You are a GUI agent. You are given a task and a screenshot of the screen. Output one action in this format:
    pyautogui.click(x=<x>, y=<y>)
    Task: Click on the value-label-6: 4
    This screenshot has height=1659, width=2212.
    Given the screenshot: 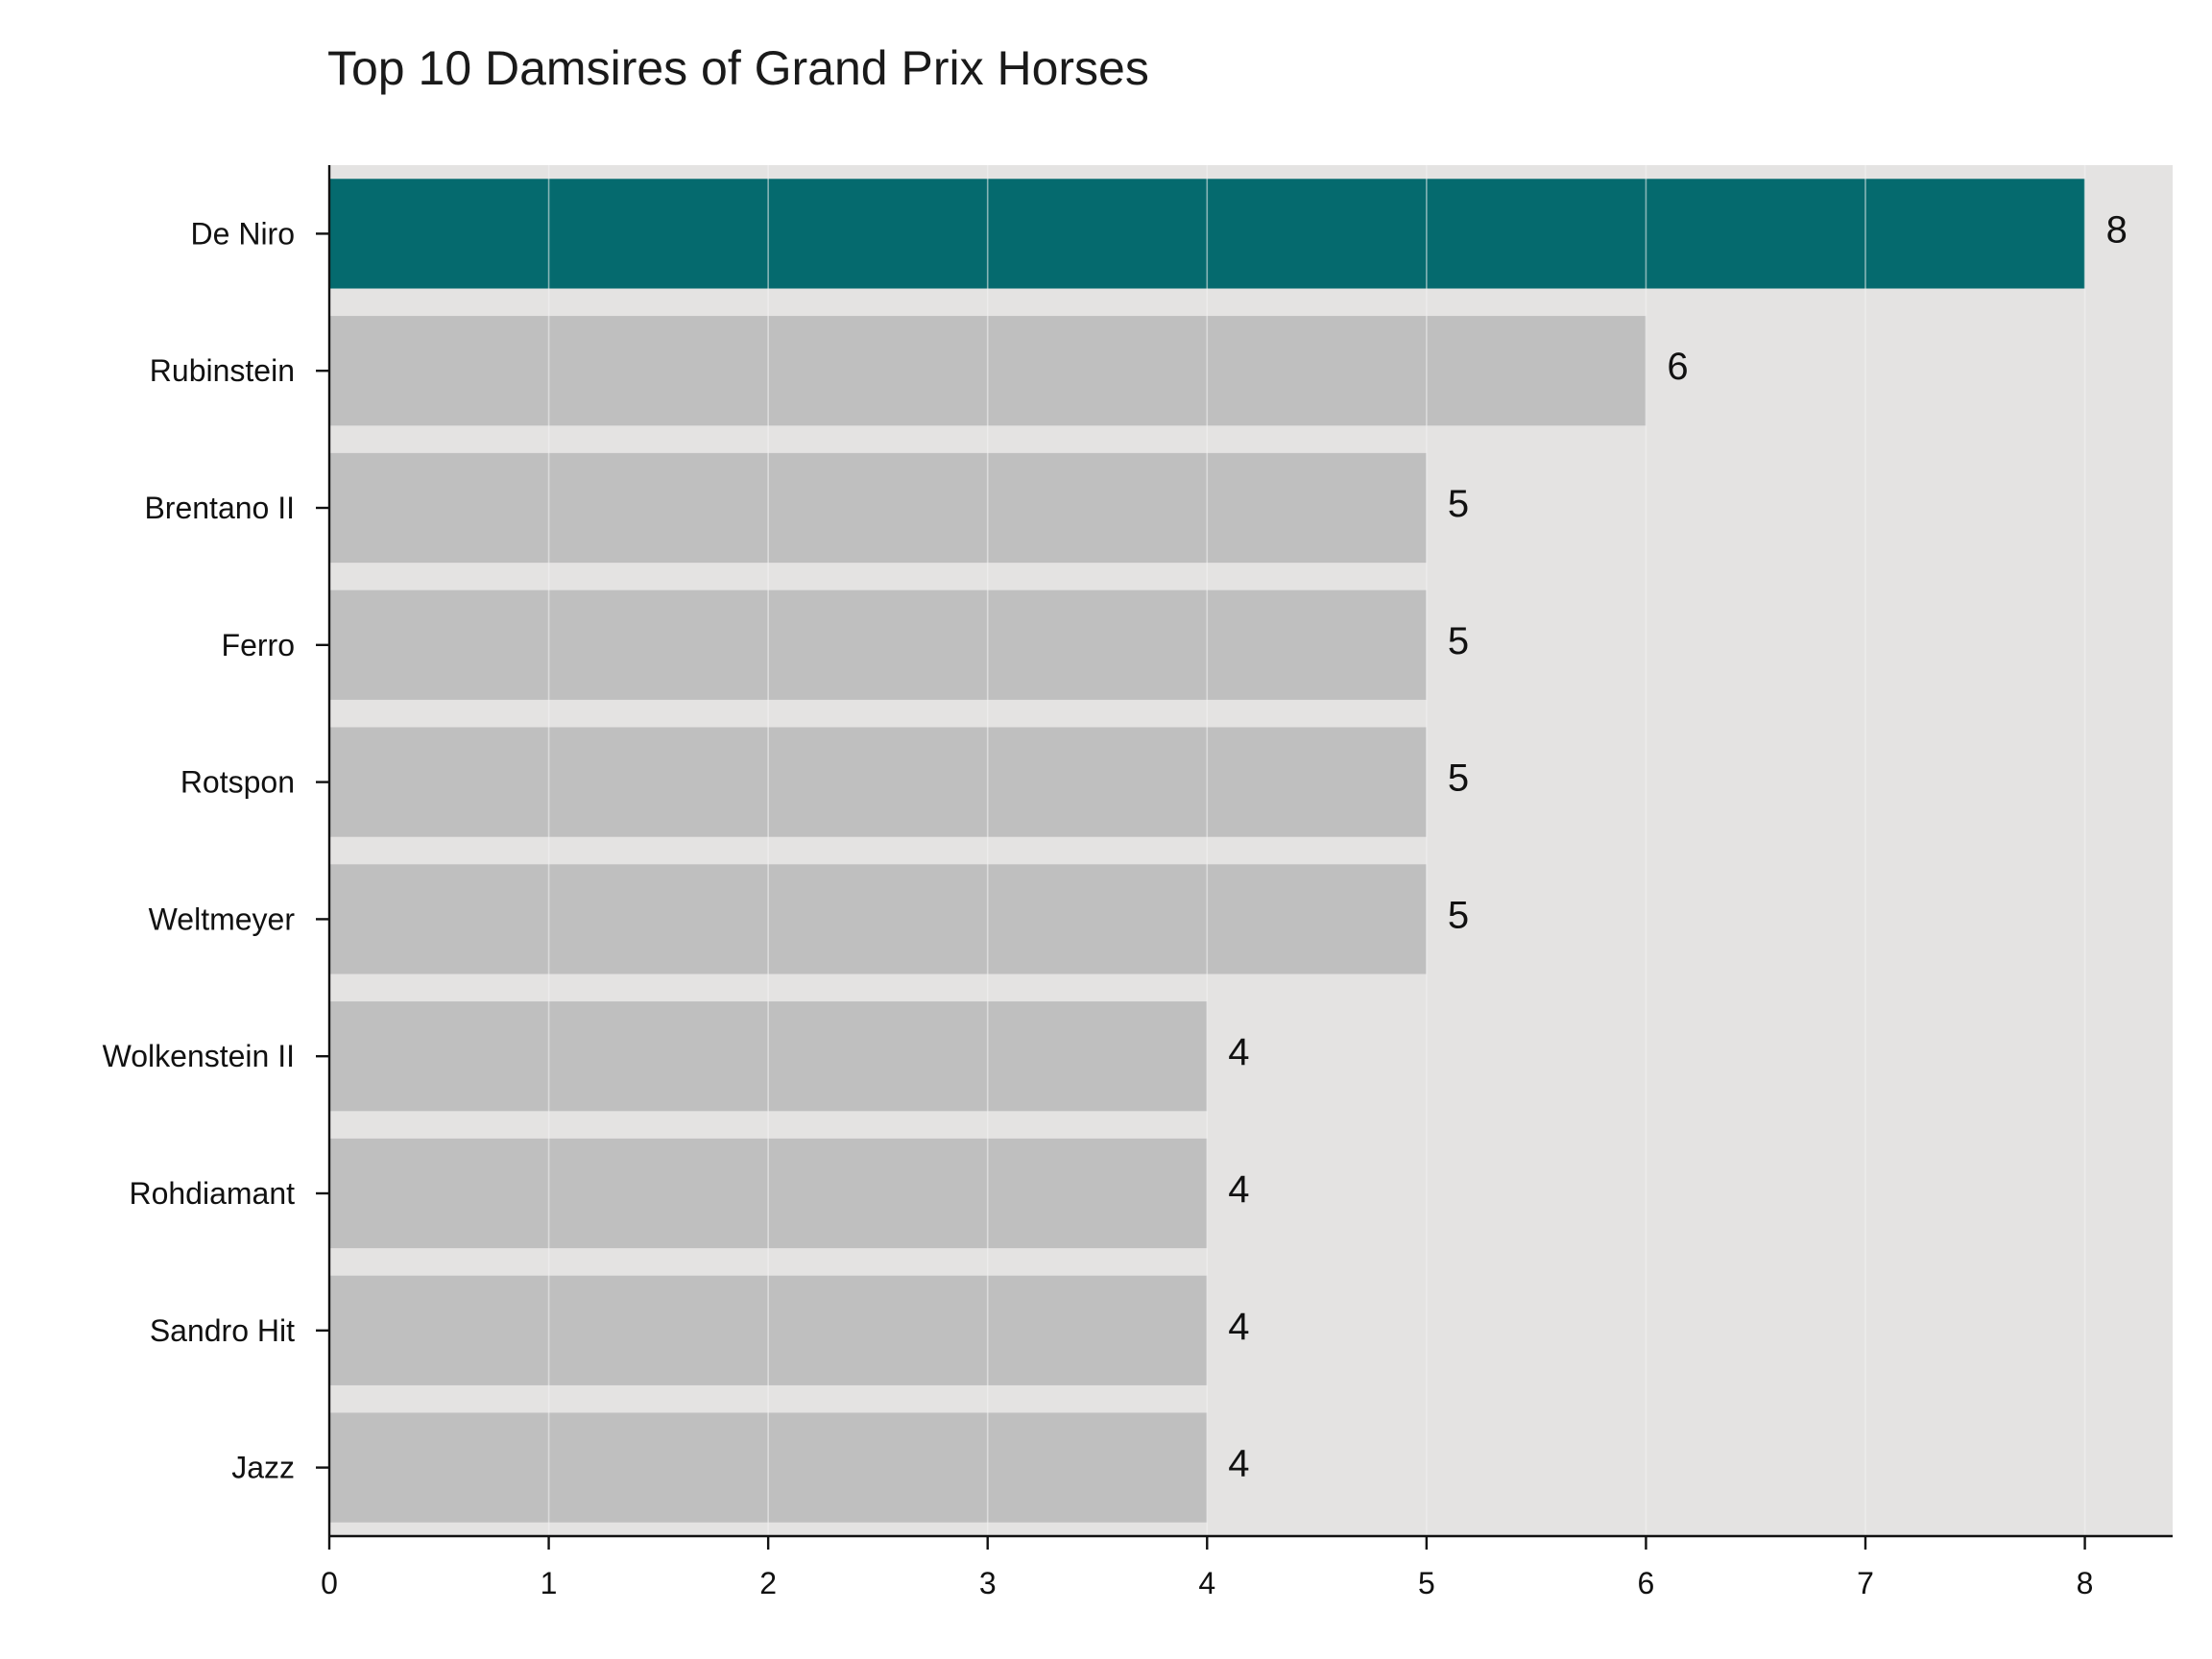 What is the action you would take?
    pyautogui.click(x=1238, y=1052)
    